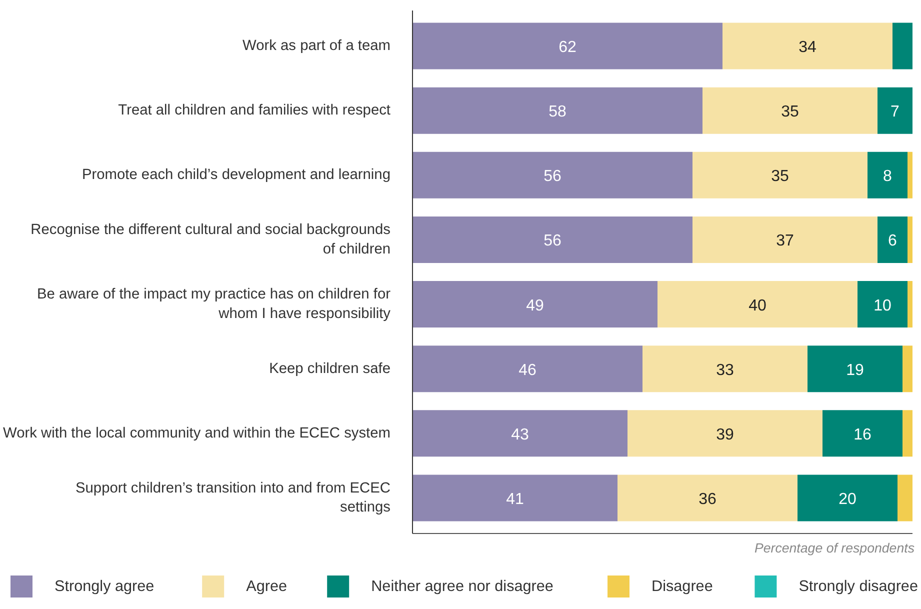  I want to click on data-label: 58, so click(557, 112).